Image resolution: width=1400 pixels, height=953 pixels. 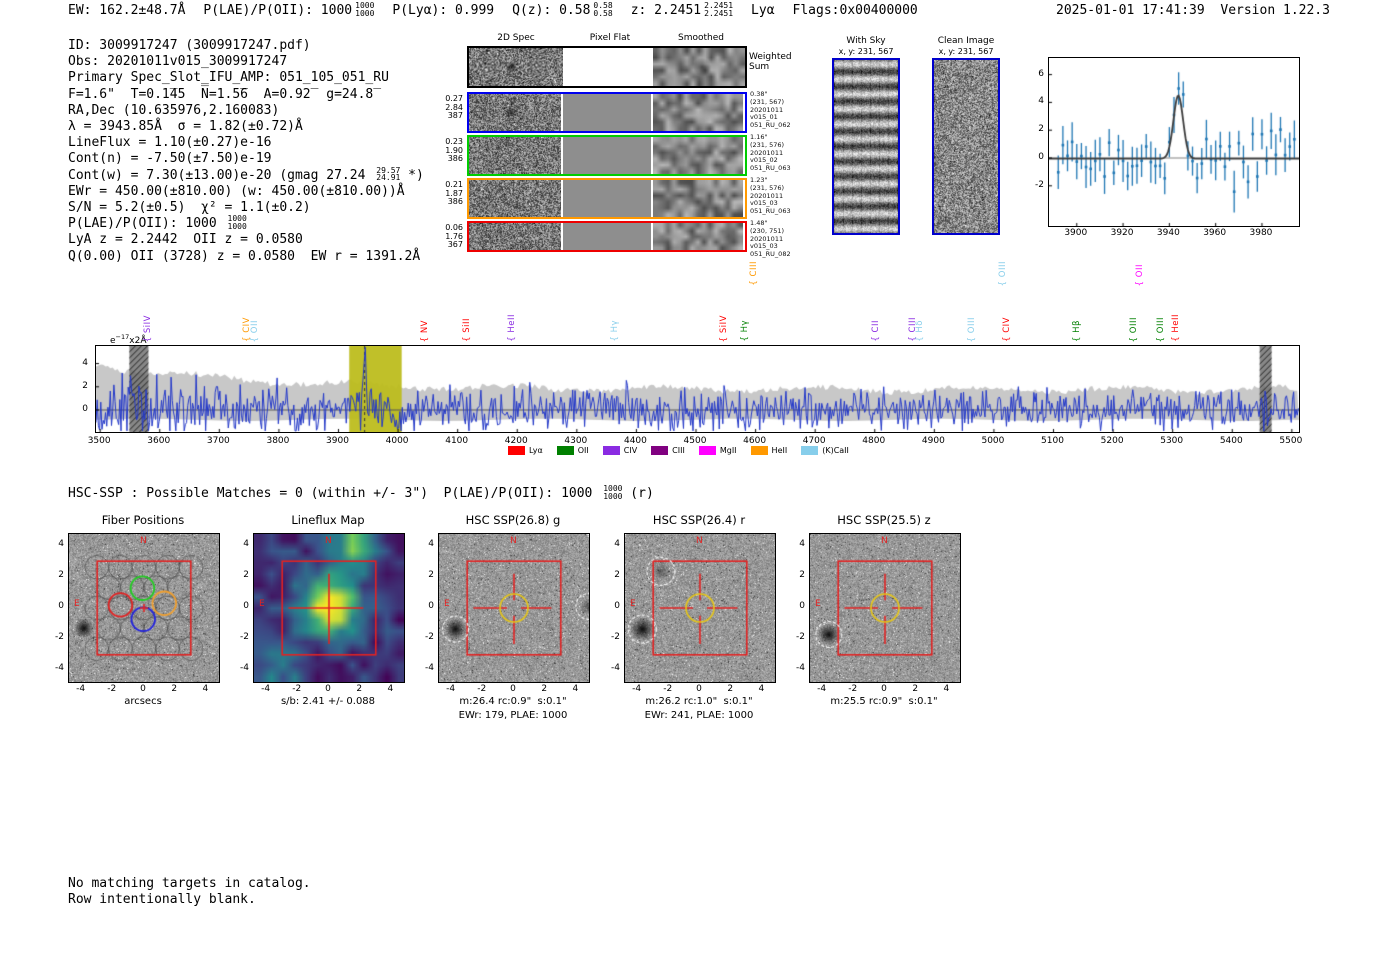 I want to click on spec2d-row-left-label: 0.23 1.90 386, so click(x=449, y=150).